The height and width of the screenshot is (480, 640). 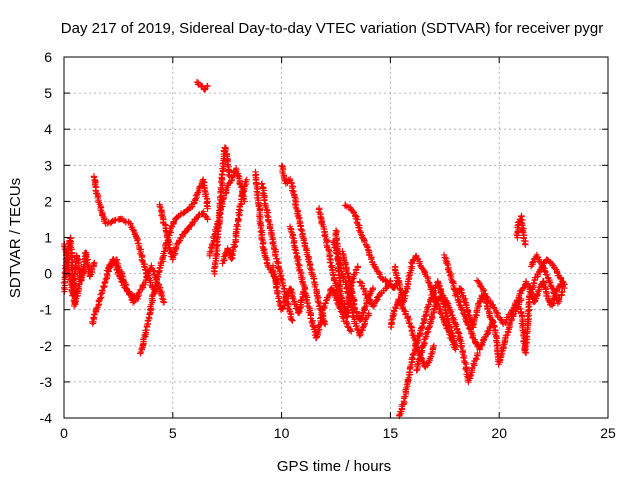 What do you see at coordinates (48, 274) in the screenshot?
I see `y-tick-label: 0` at bounding box center [48, 274].